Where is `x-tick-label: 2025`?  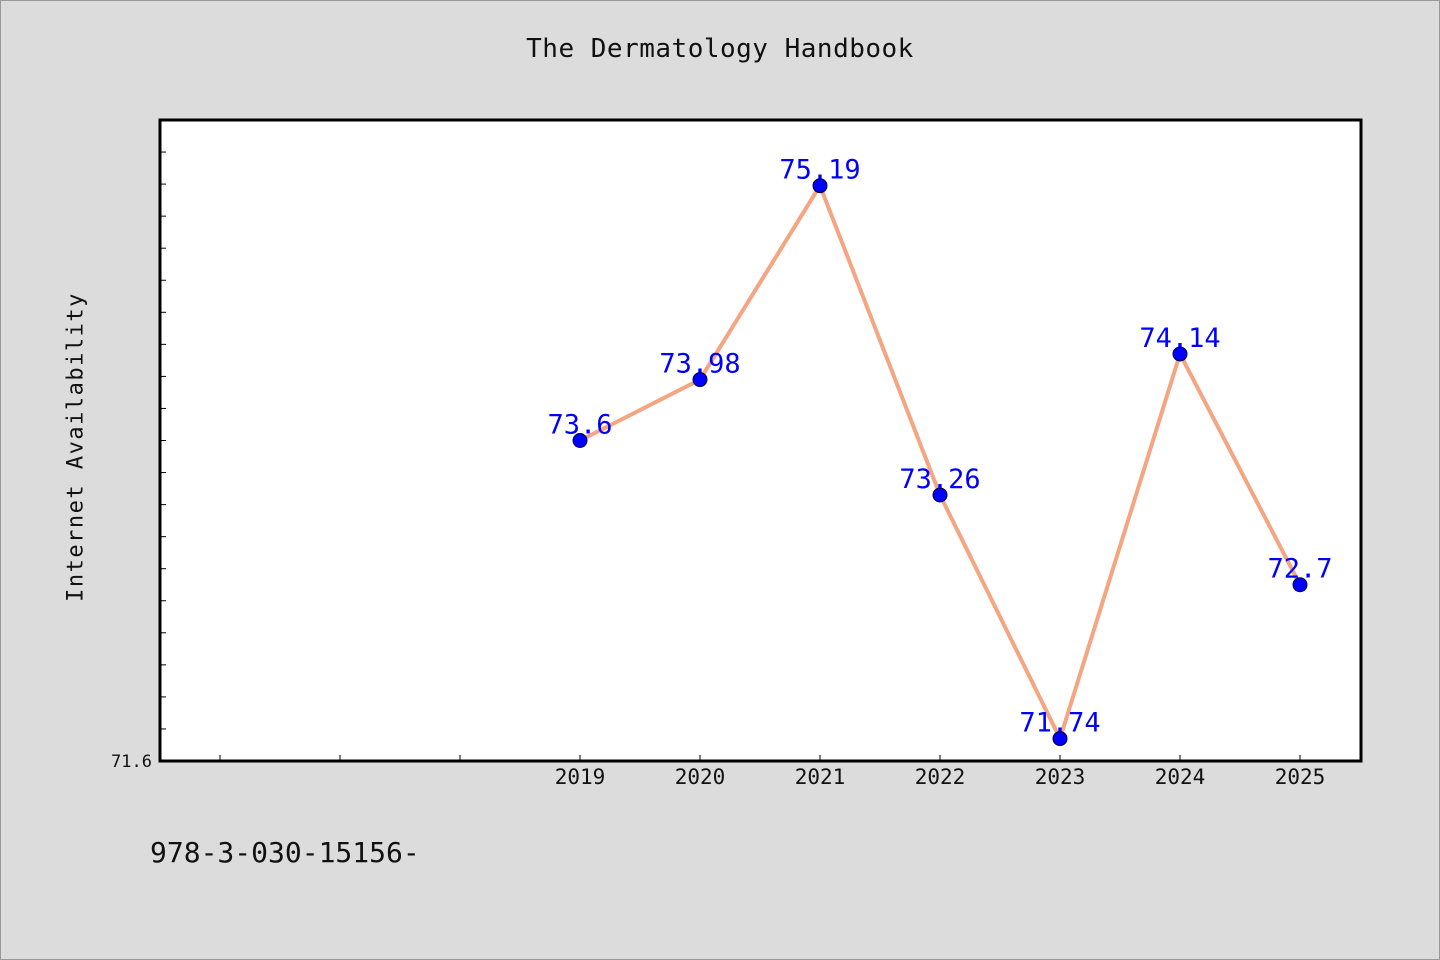
x-tick-label: 2025 is located at coordinates (1300, 777).